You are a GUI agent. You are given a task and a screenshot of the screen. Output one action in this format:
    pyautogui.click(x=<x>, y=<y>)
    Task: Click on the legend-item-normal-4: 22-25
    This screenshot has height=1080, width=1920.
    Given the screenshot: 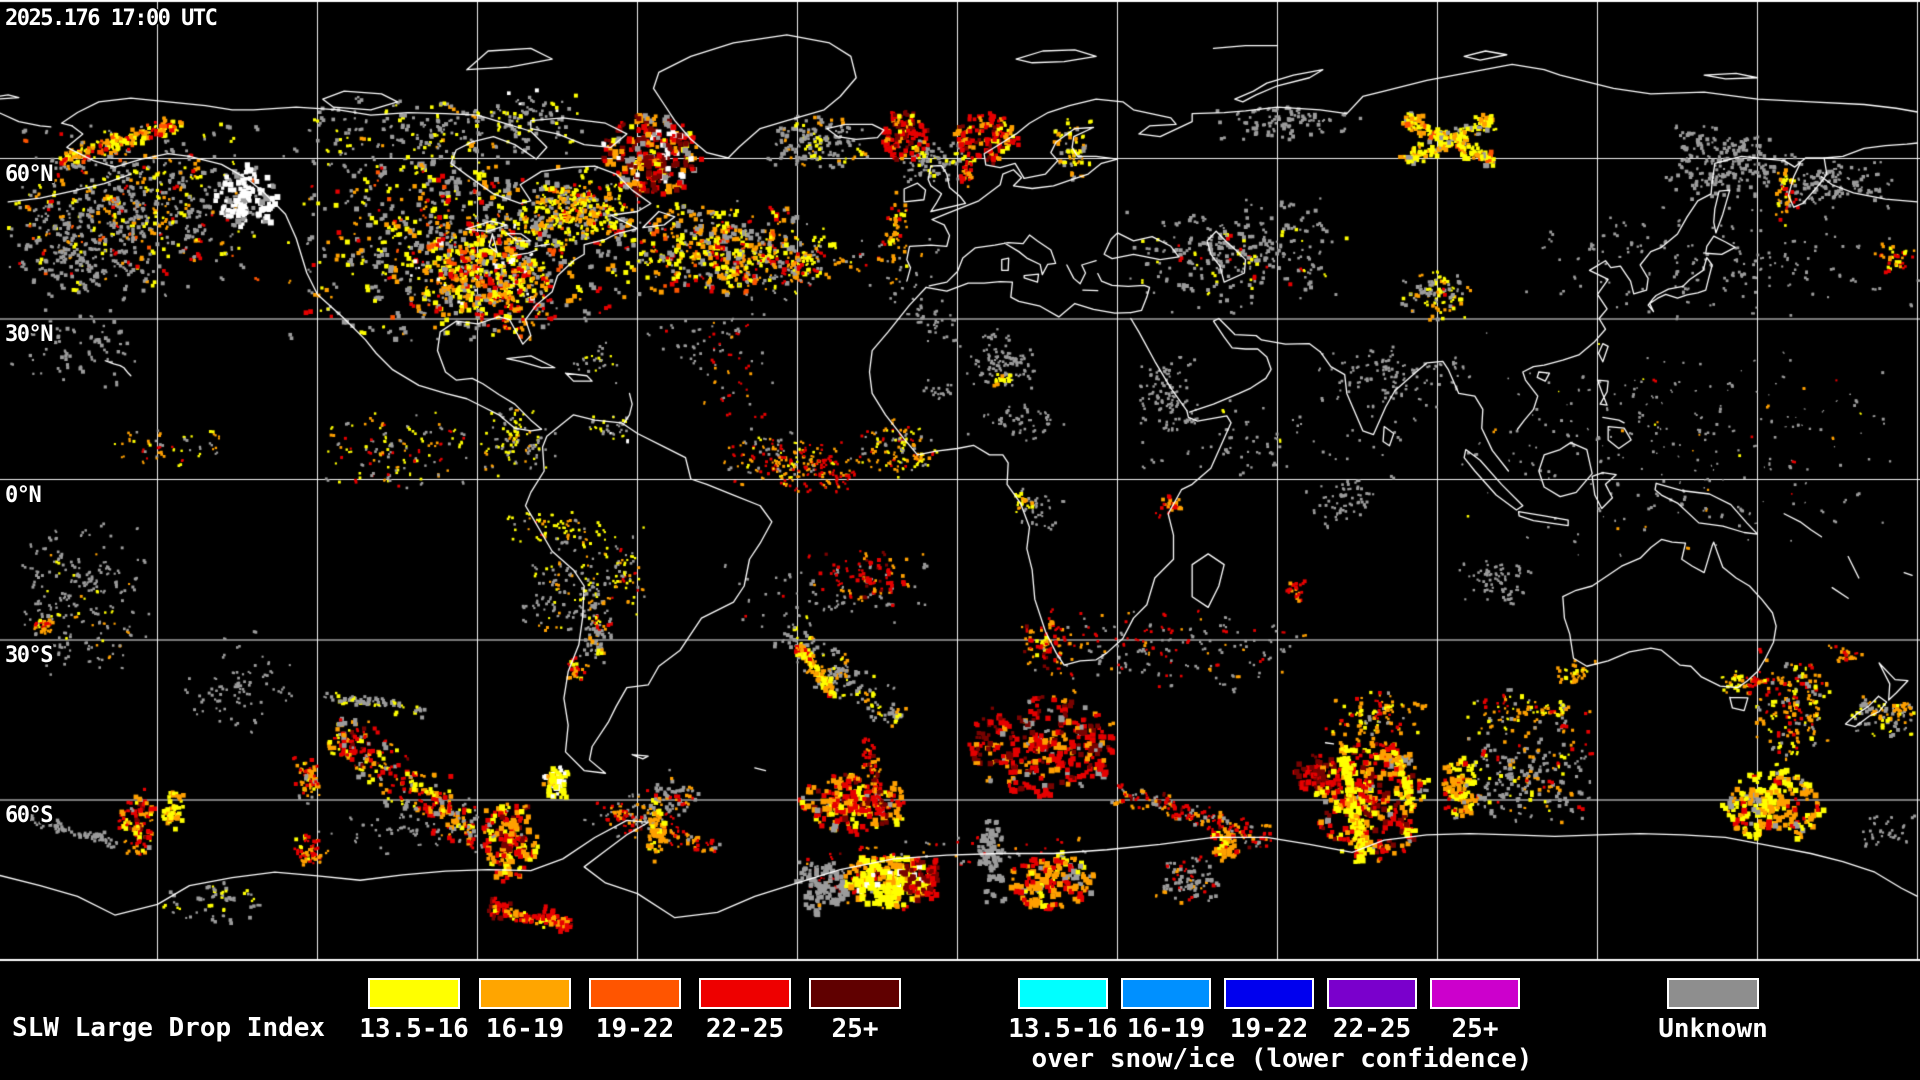 What is the action you would take?
    pyautogui.click(x=745, y=1011)
    